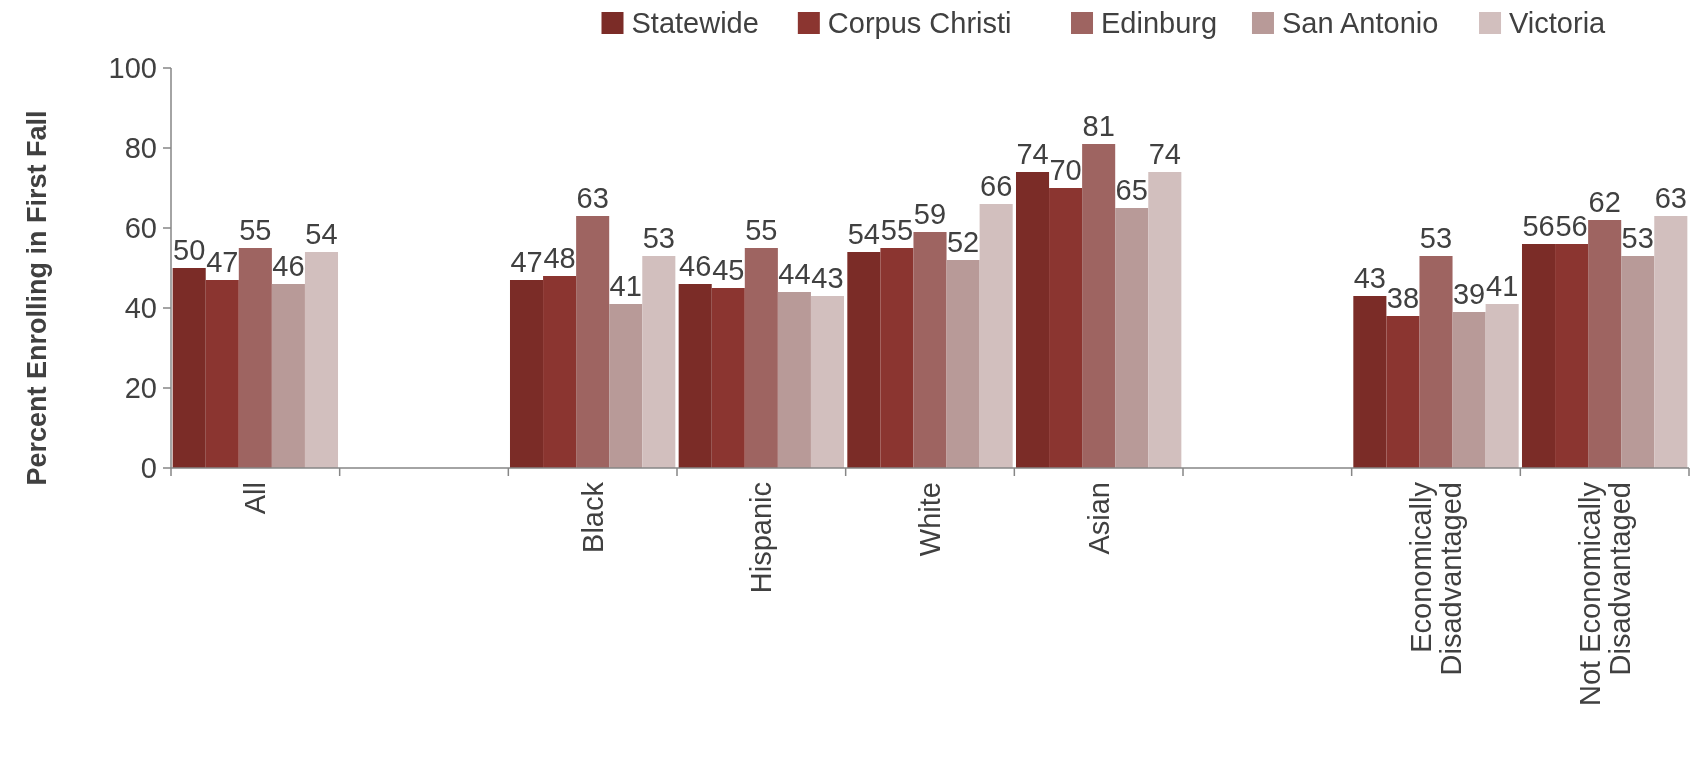 The image size is (1700, 779). What do you see at coordinates (1605, 594) in the screenshot?
I see `x-tick-label: Not Economically Disadvantaged` at bounding box center [1605, 594].